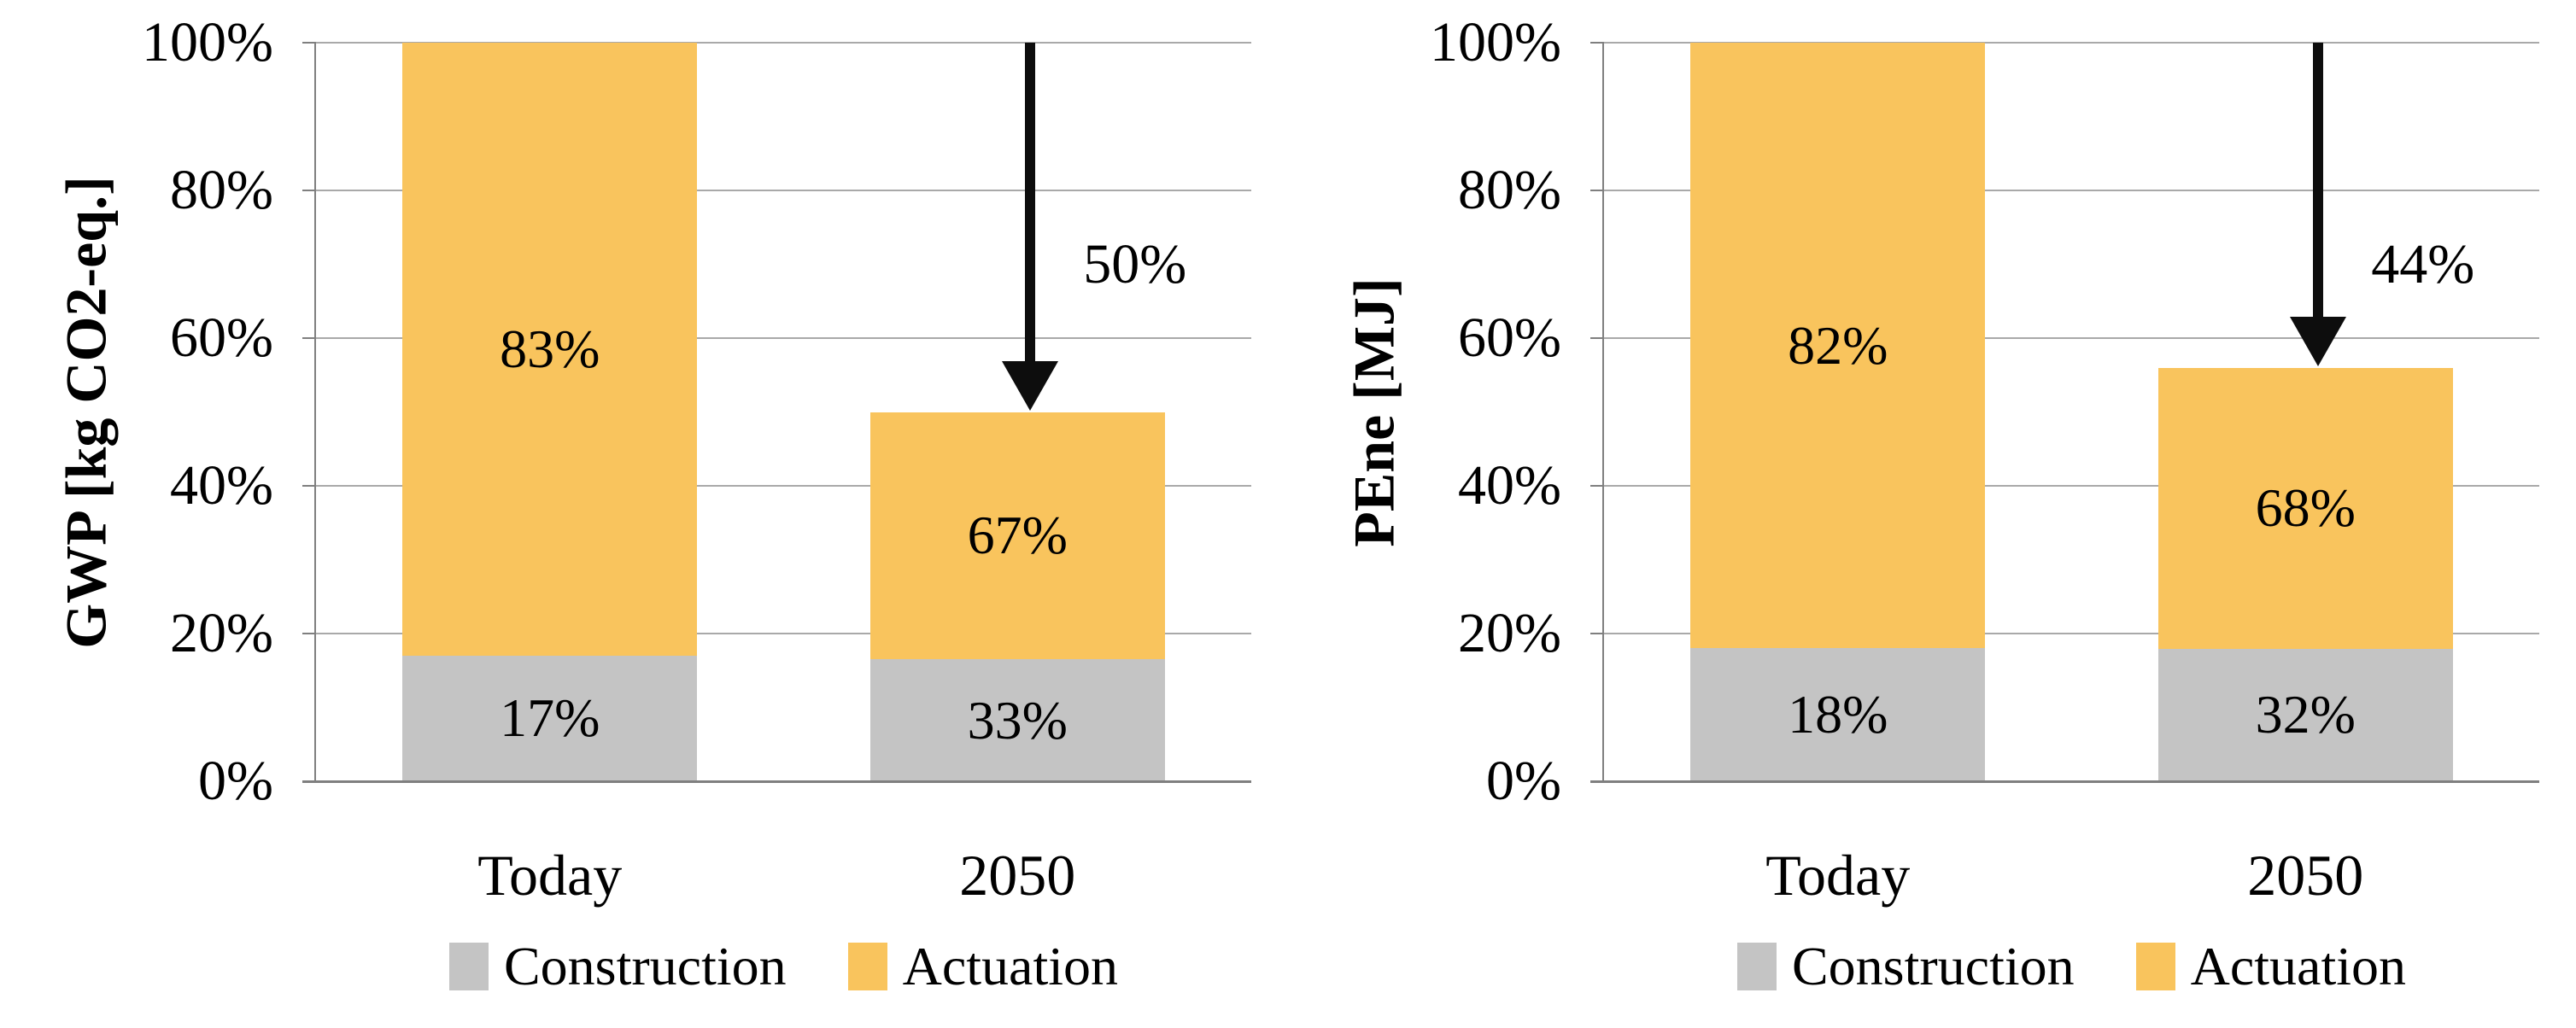 The width and height of the screenshot is (2576, 1028). I want to click on bar-segment-construction-today: 18%, so click(1838, 715).